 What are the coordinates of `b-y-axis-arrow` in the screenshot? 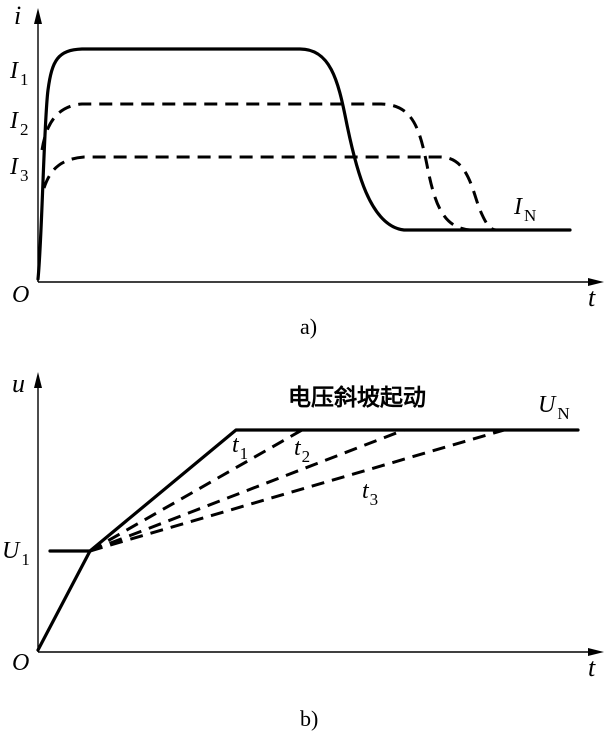 It's located at (38, 380).